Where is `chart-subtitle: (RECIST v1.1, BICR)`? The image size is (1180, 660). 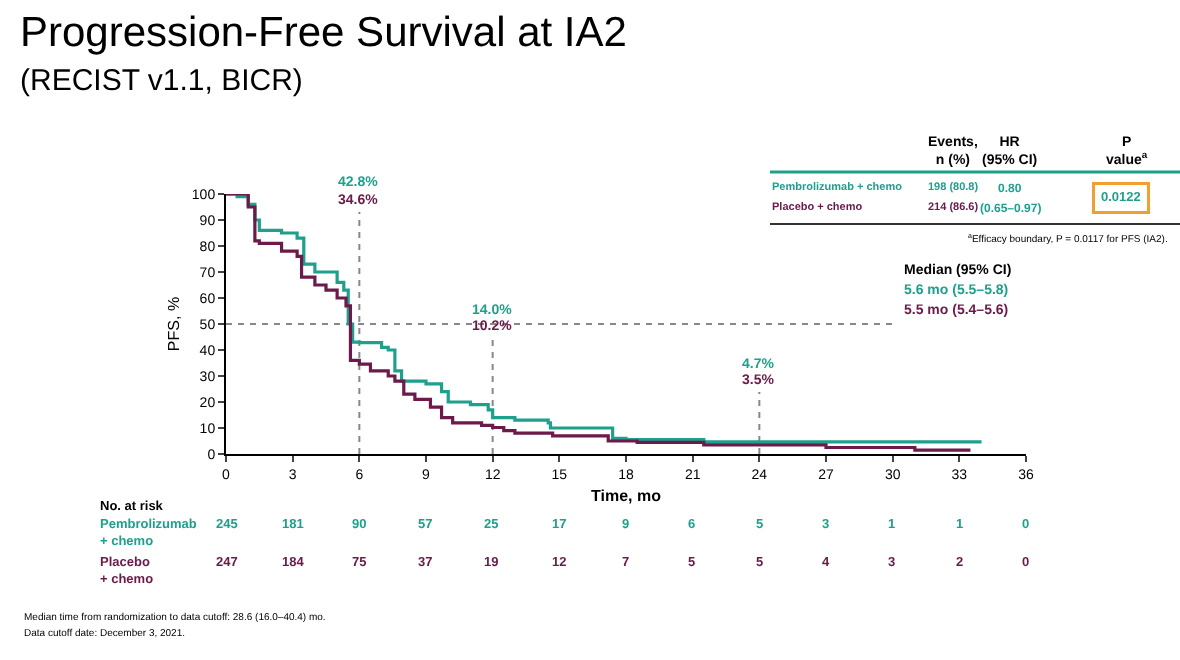 chart-subtitle: (RECIST v1.1, BICR) is located at coordinates (161, 81).